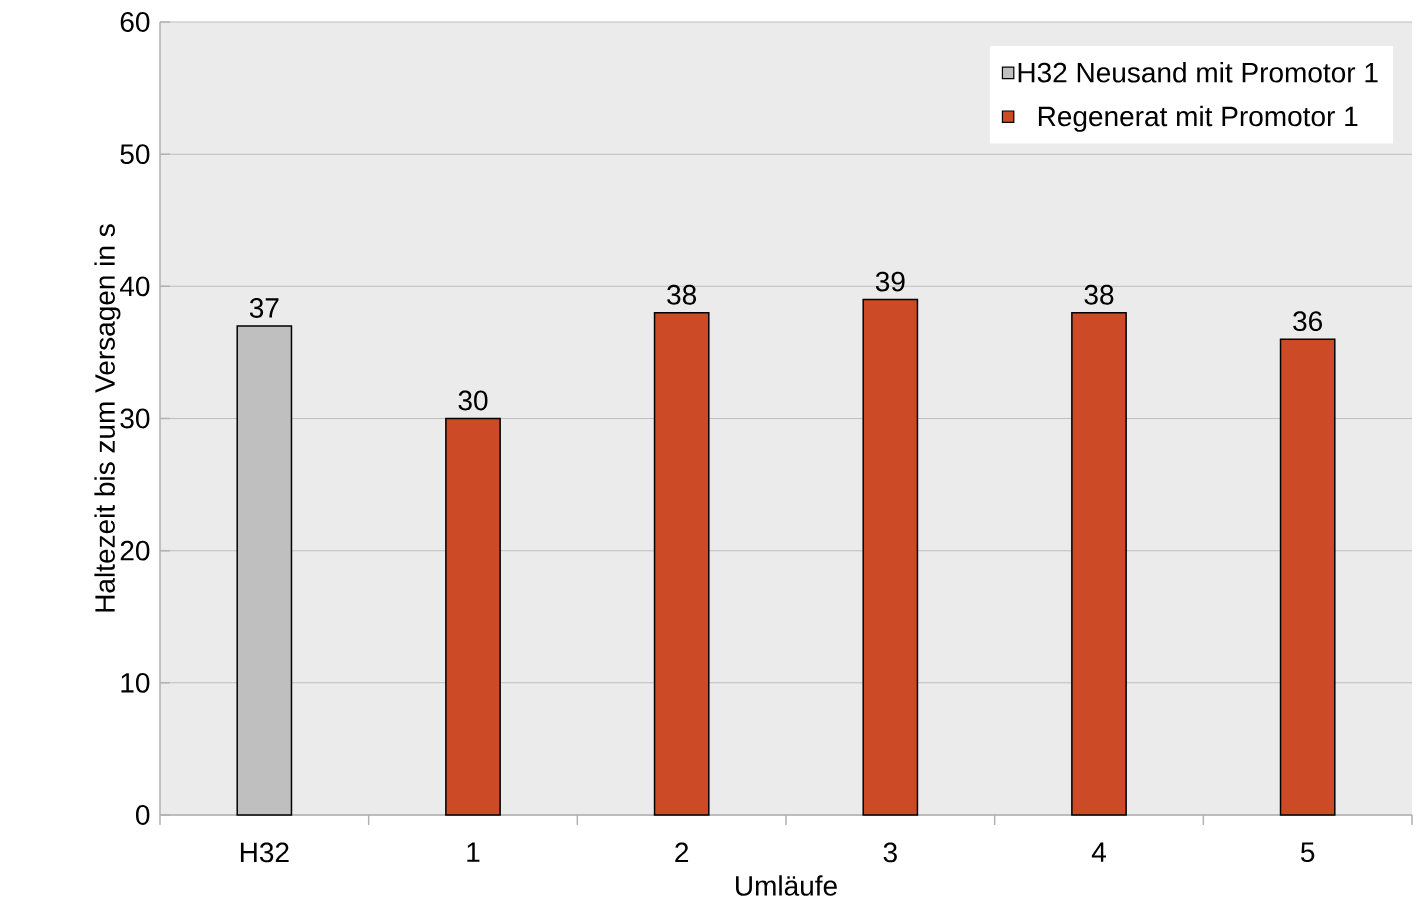 This screenshot has width=1416, height=912. What do you see at coordinates (1307, 321) in the screenshot?
I see `data-label: 36` at bounding box center [1307, 321].